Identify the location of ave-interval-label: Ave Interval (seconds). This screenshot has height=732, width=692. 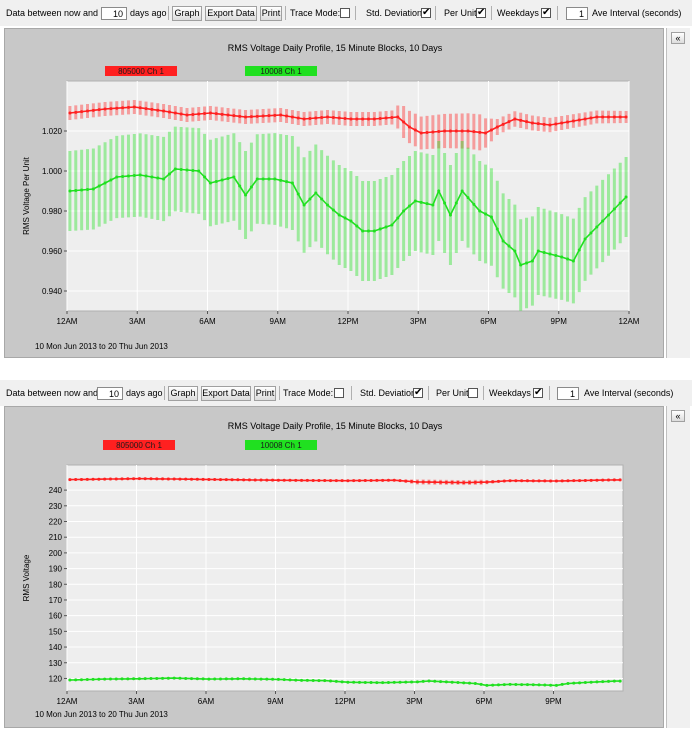
(629, 393).